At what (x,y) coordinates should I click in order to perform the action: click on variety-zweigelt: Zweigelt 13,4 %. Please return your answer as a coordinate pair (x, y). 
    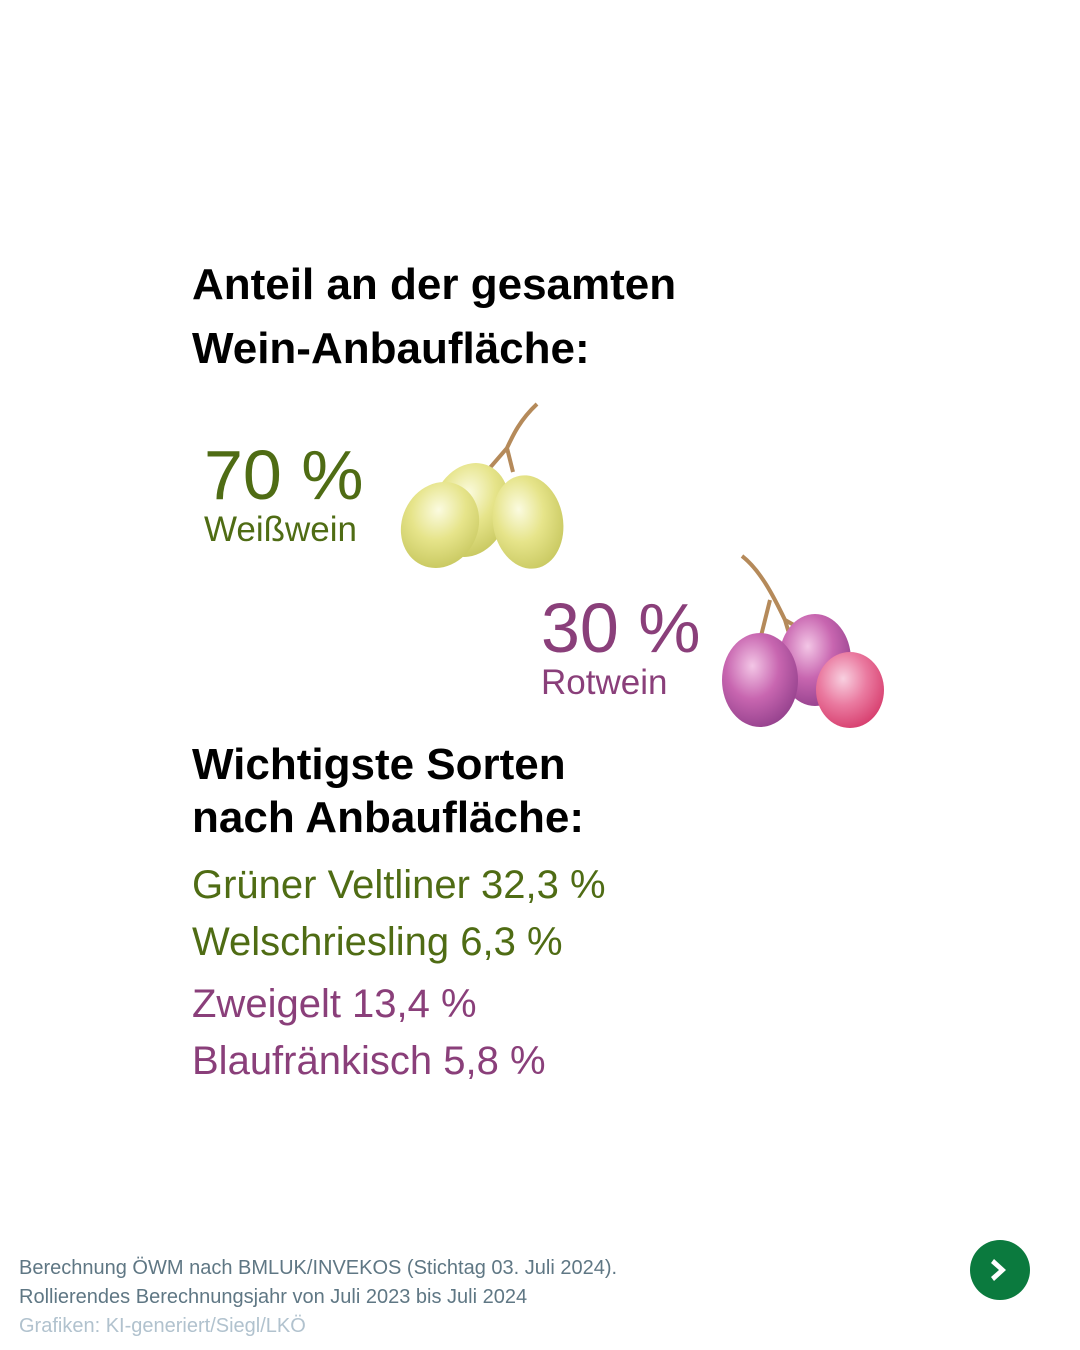
    Looking at the image, I should click on (334, 1004).